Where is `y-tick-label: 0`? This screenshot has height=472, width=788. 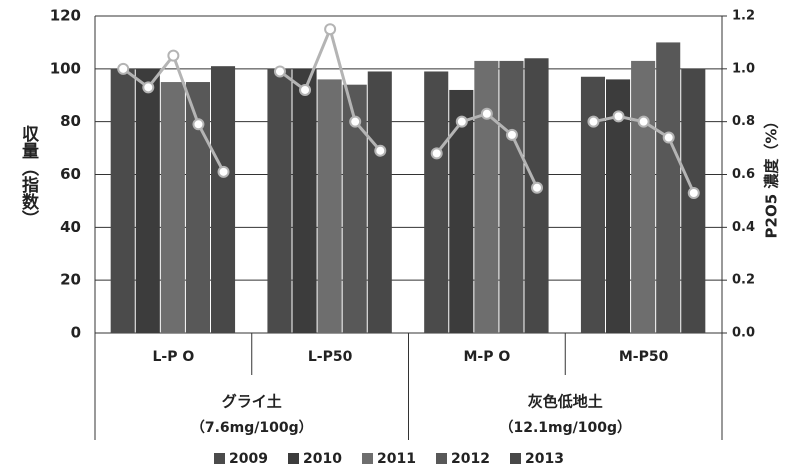
y-tick-label: 0 is located at coordinates (76, 333).